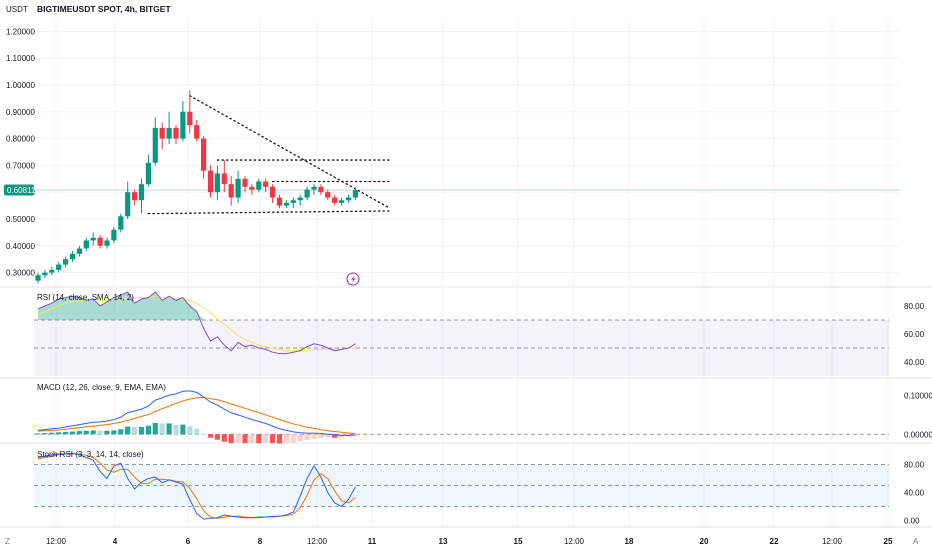  Describe the element at coordinates (372, 541) in the screenshot. I see `time-tick-label: 11` at that location.